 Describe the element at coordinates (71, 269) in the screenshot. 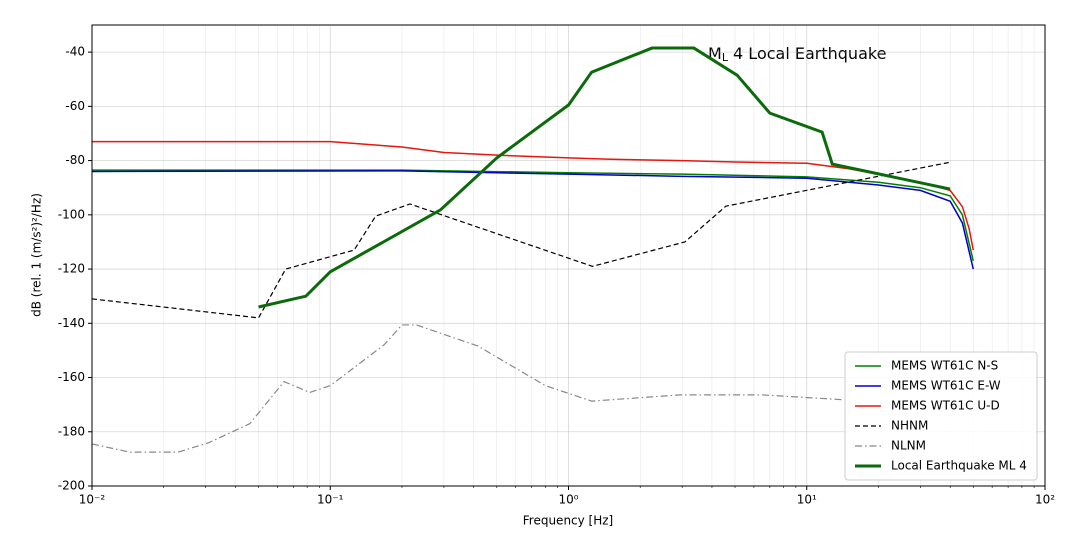

I see `y-tick-label: -120` at that location.